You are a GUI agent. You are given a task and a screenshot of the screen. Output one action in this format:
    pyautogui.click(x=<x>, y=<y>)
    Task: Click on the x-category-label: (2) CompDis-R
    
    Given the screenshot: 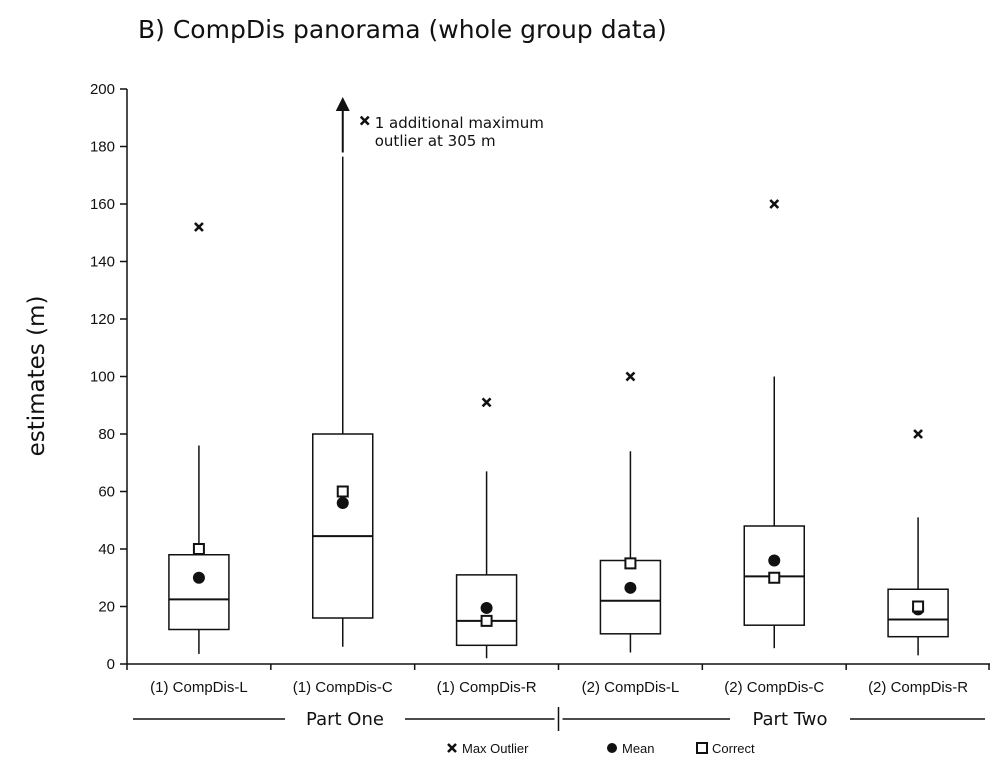 What is the action you would take?
    pyautogui.click(x=918, y=687)
    